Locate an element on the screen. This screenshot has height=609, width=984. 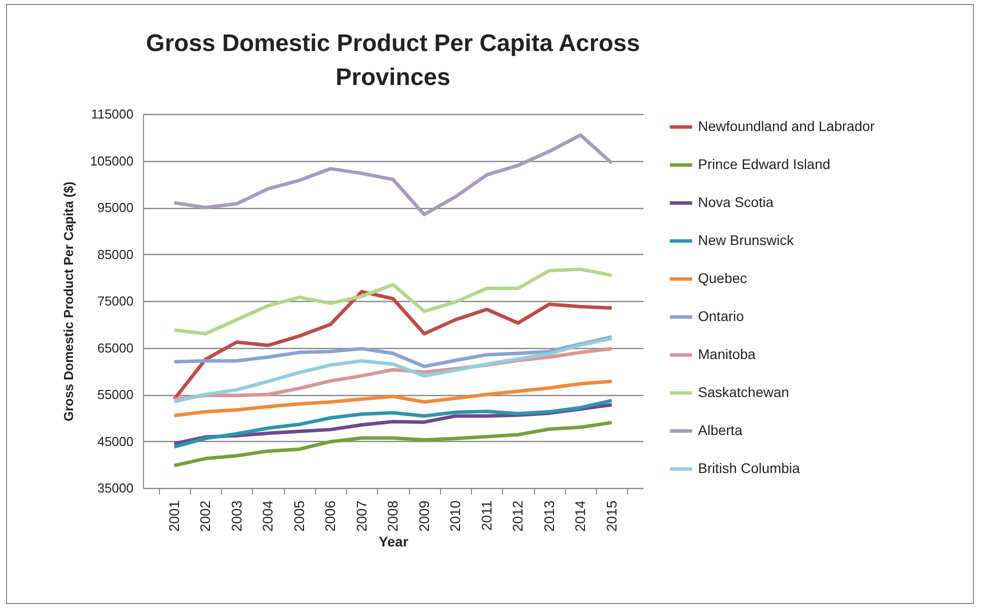
x-tick-label: 2010 is located at coordinates (455, 516).